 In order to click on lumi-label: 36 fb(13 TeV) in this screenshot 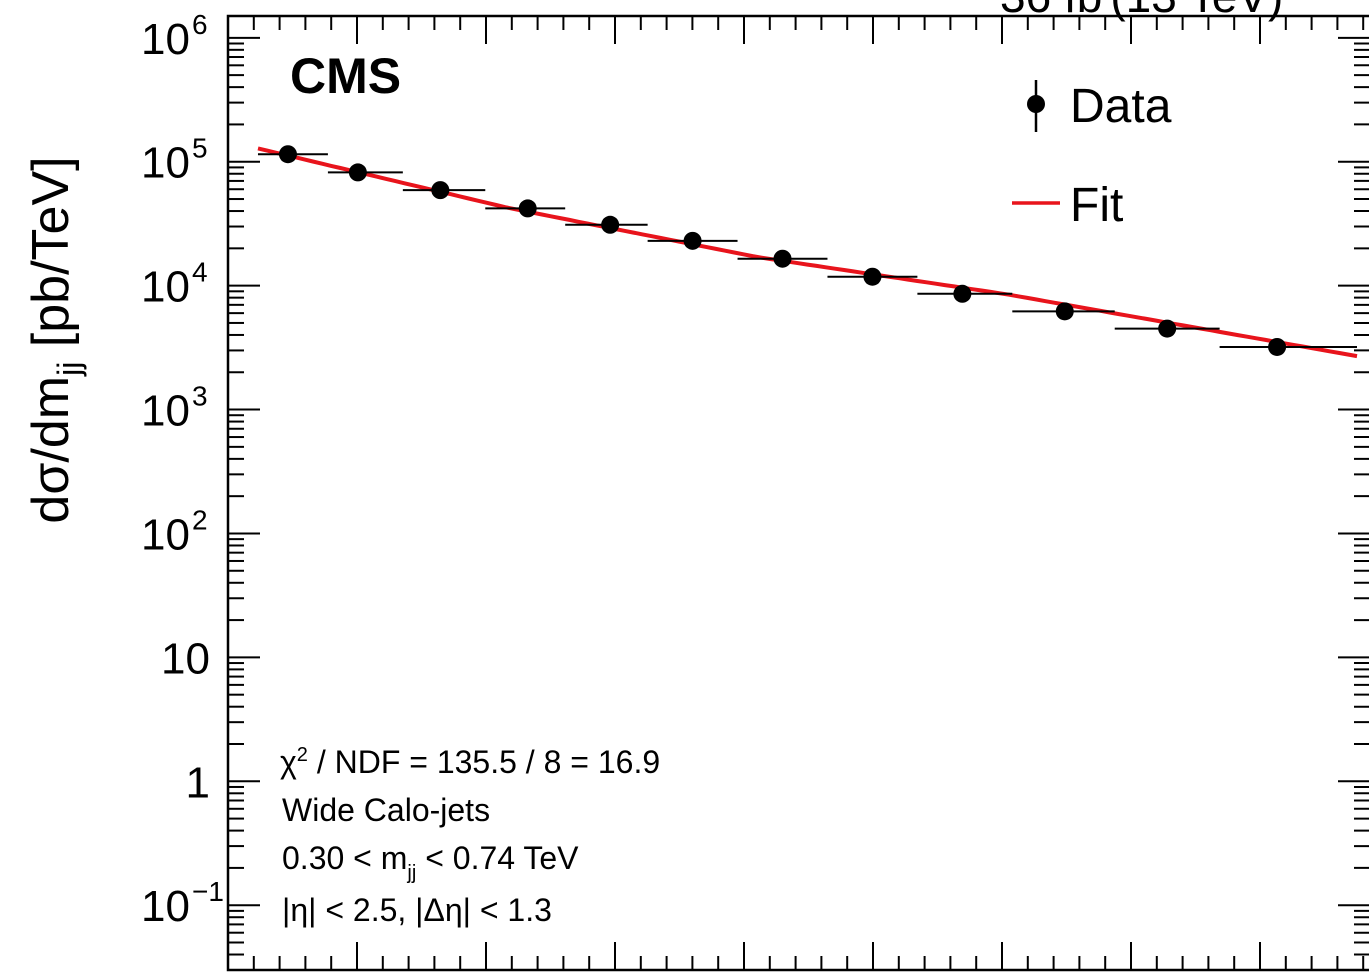, I will do `click(1141, 11)`.